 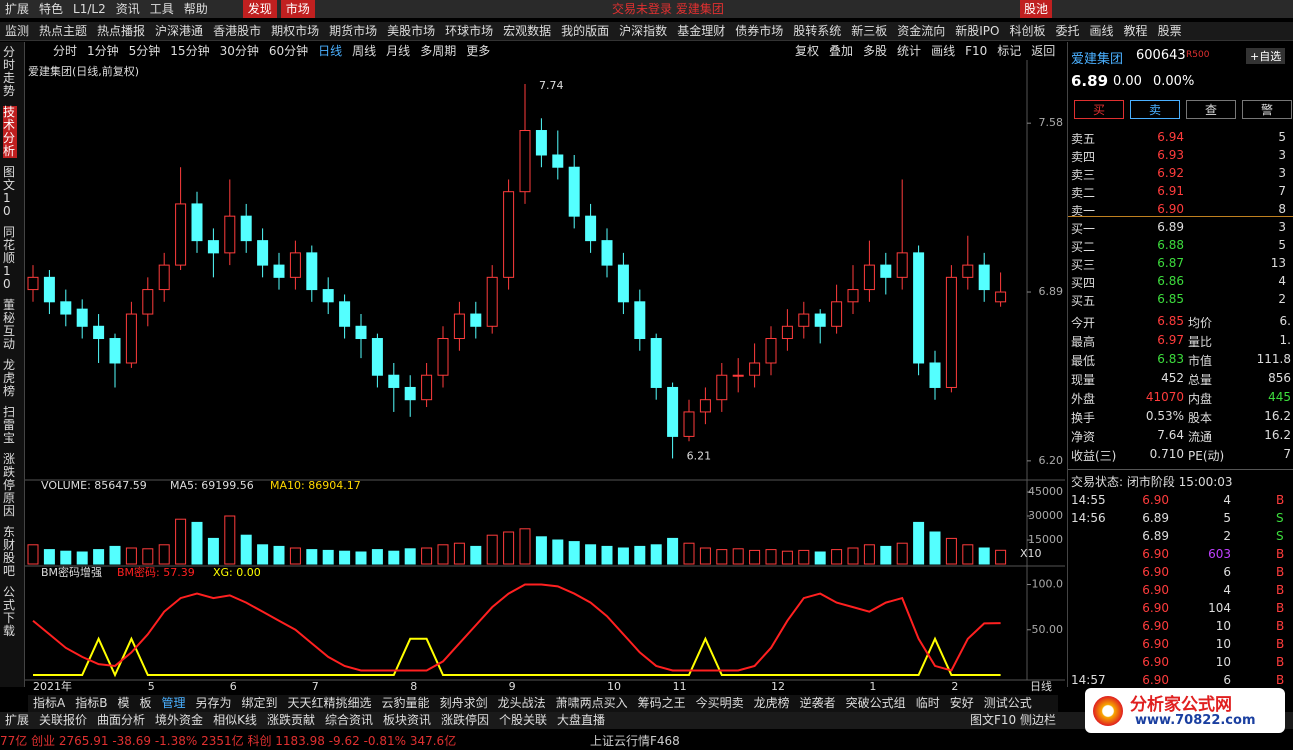 I want to click on tool: 标记, so click(x=1009, y=51).